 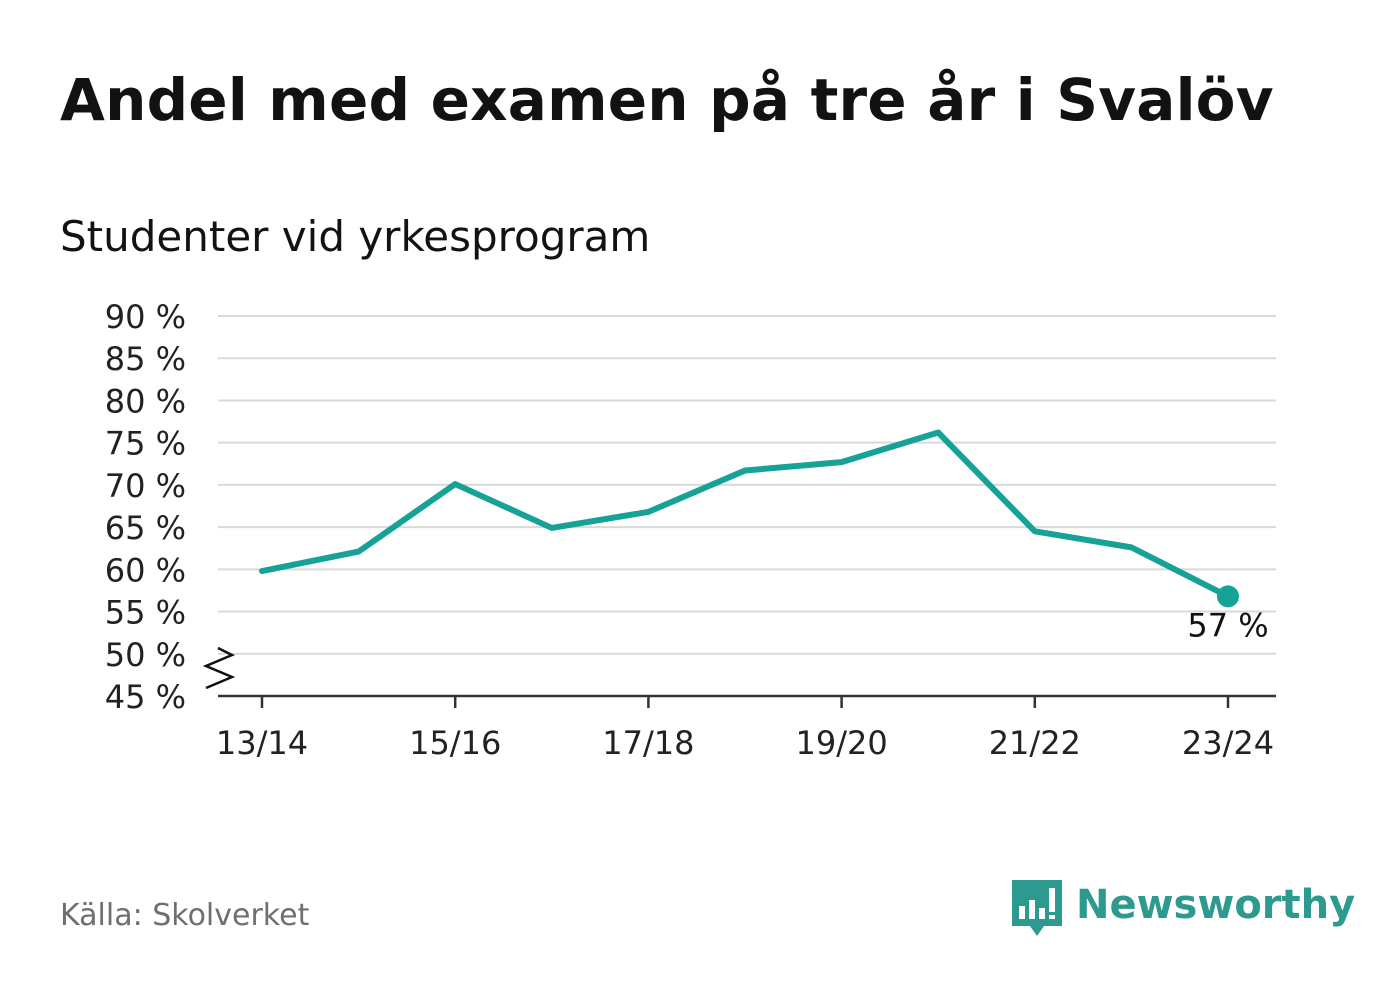 I want to click on x-tick-label: 15/16, so click(x=455, y=743).